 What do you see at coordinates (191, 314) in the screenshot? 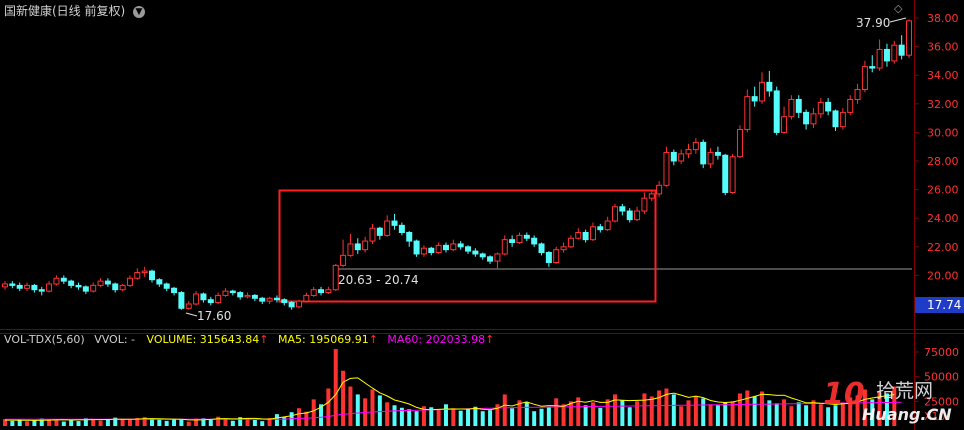
I see `low-marker-arrow` at bounding box center [191, 314].